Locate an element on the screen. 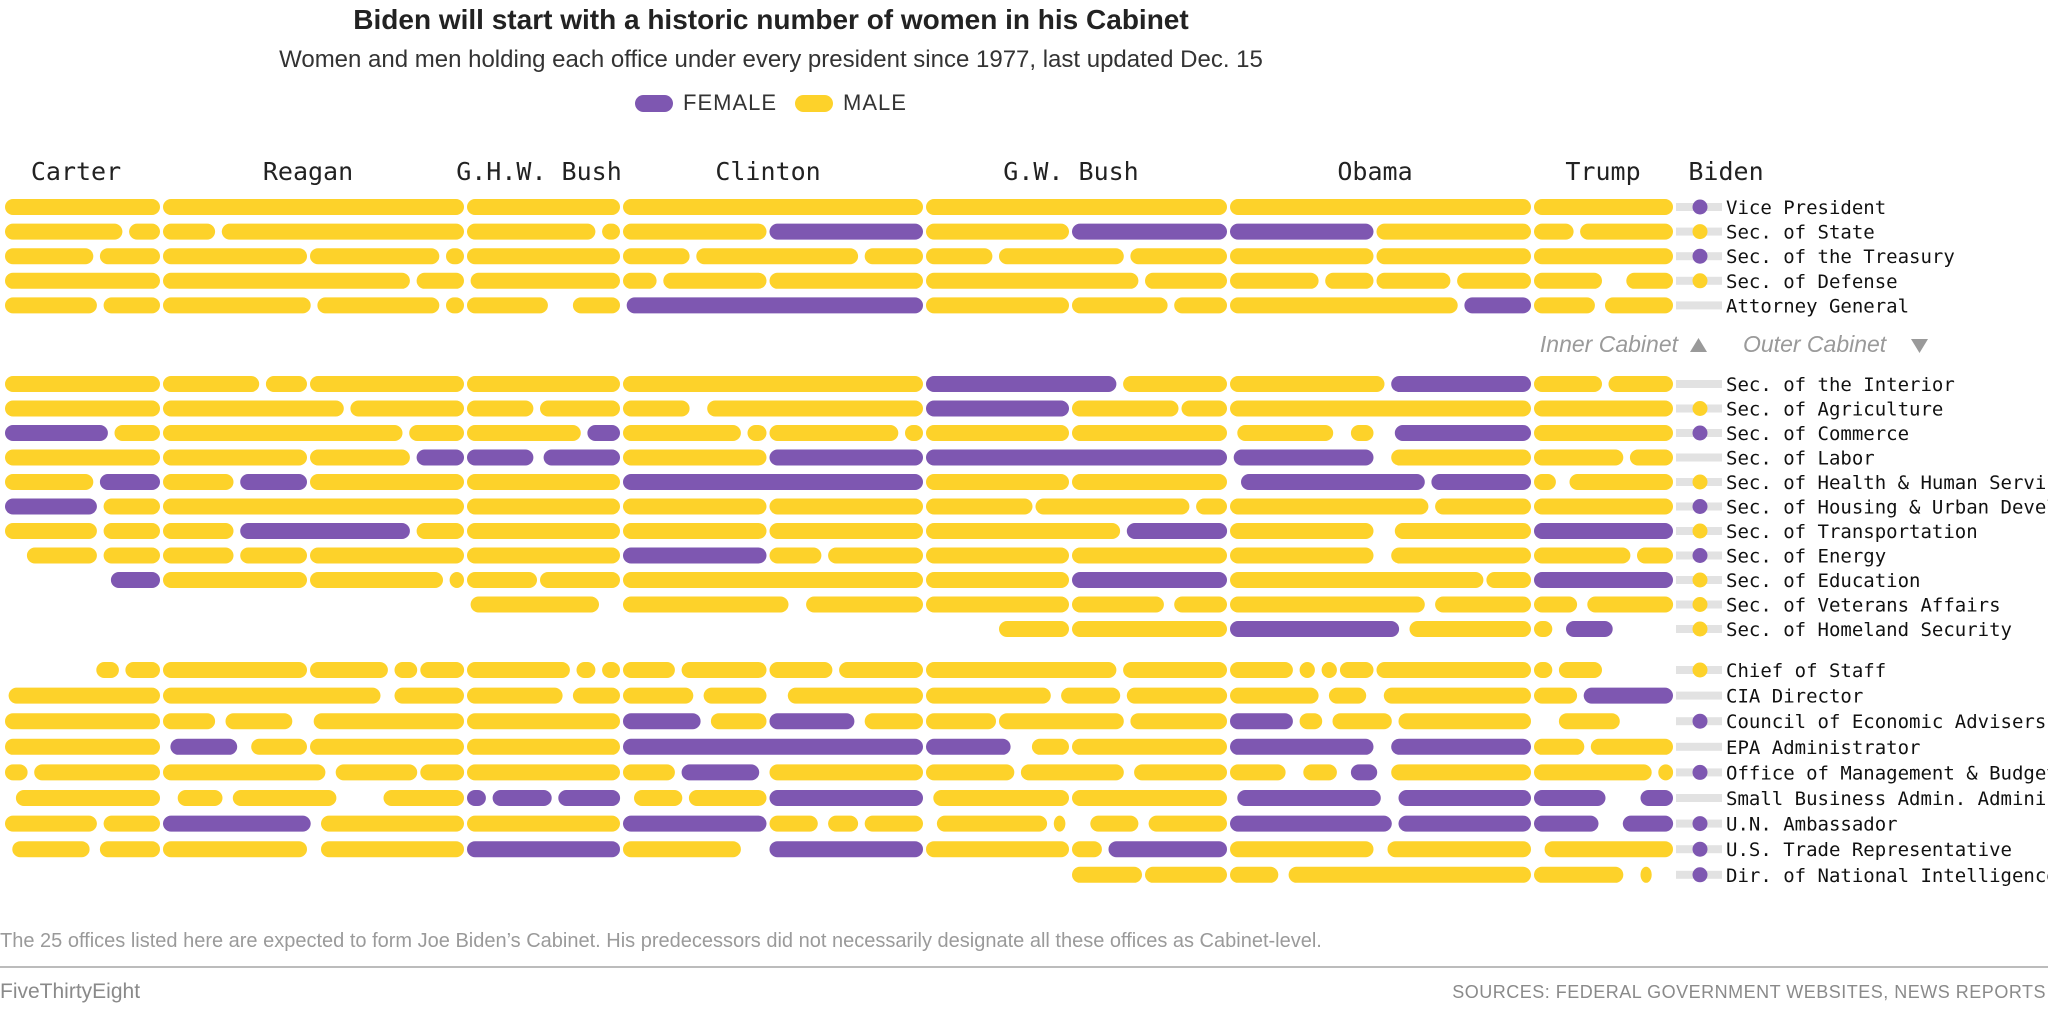 The height and width of the screenshot is (1018, 2048). president-header-carter: Carter is located at coordinates (76, 171).